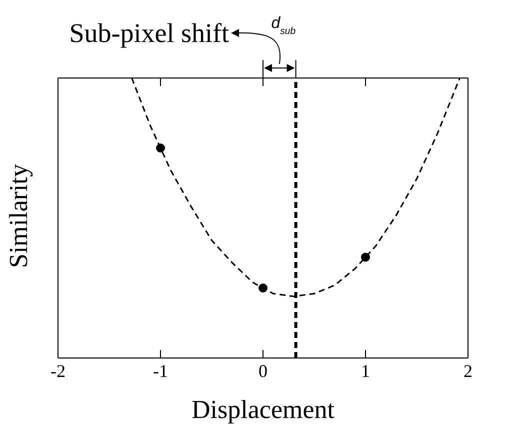  I want to click on x-tick-label: 2, so click(468, 370).